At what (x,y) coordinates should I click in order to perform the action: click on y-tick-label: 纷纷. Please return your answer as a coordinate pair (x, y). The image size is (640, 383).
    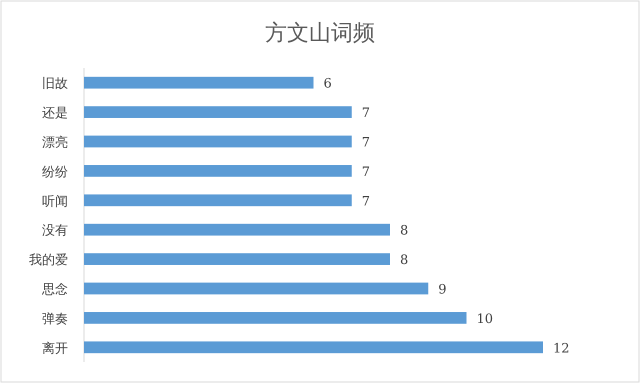
    Looking at the image, I should click on (55, 172).